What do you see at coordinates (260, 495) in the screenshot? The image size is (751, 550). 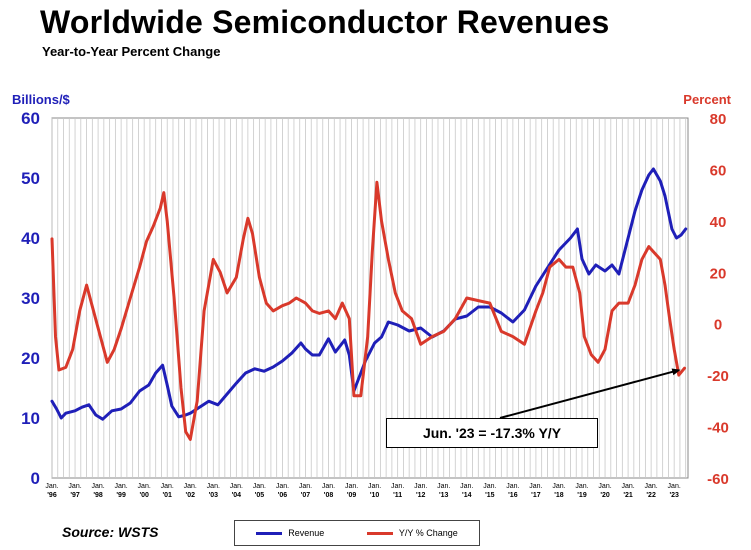 I see `x-tick-year-label: '05` at bounding box center [260, 495].